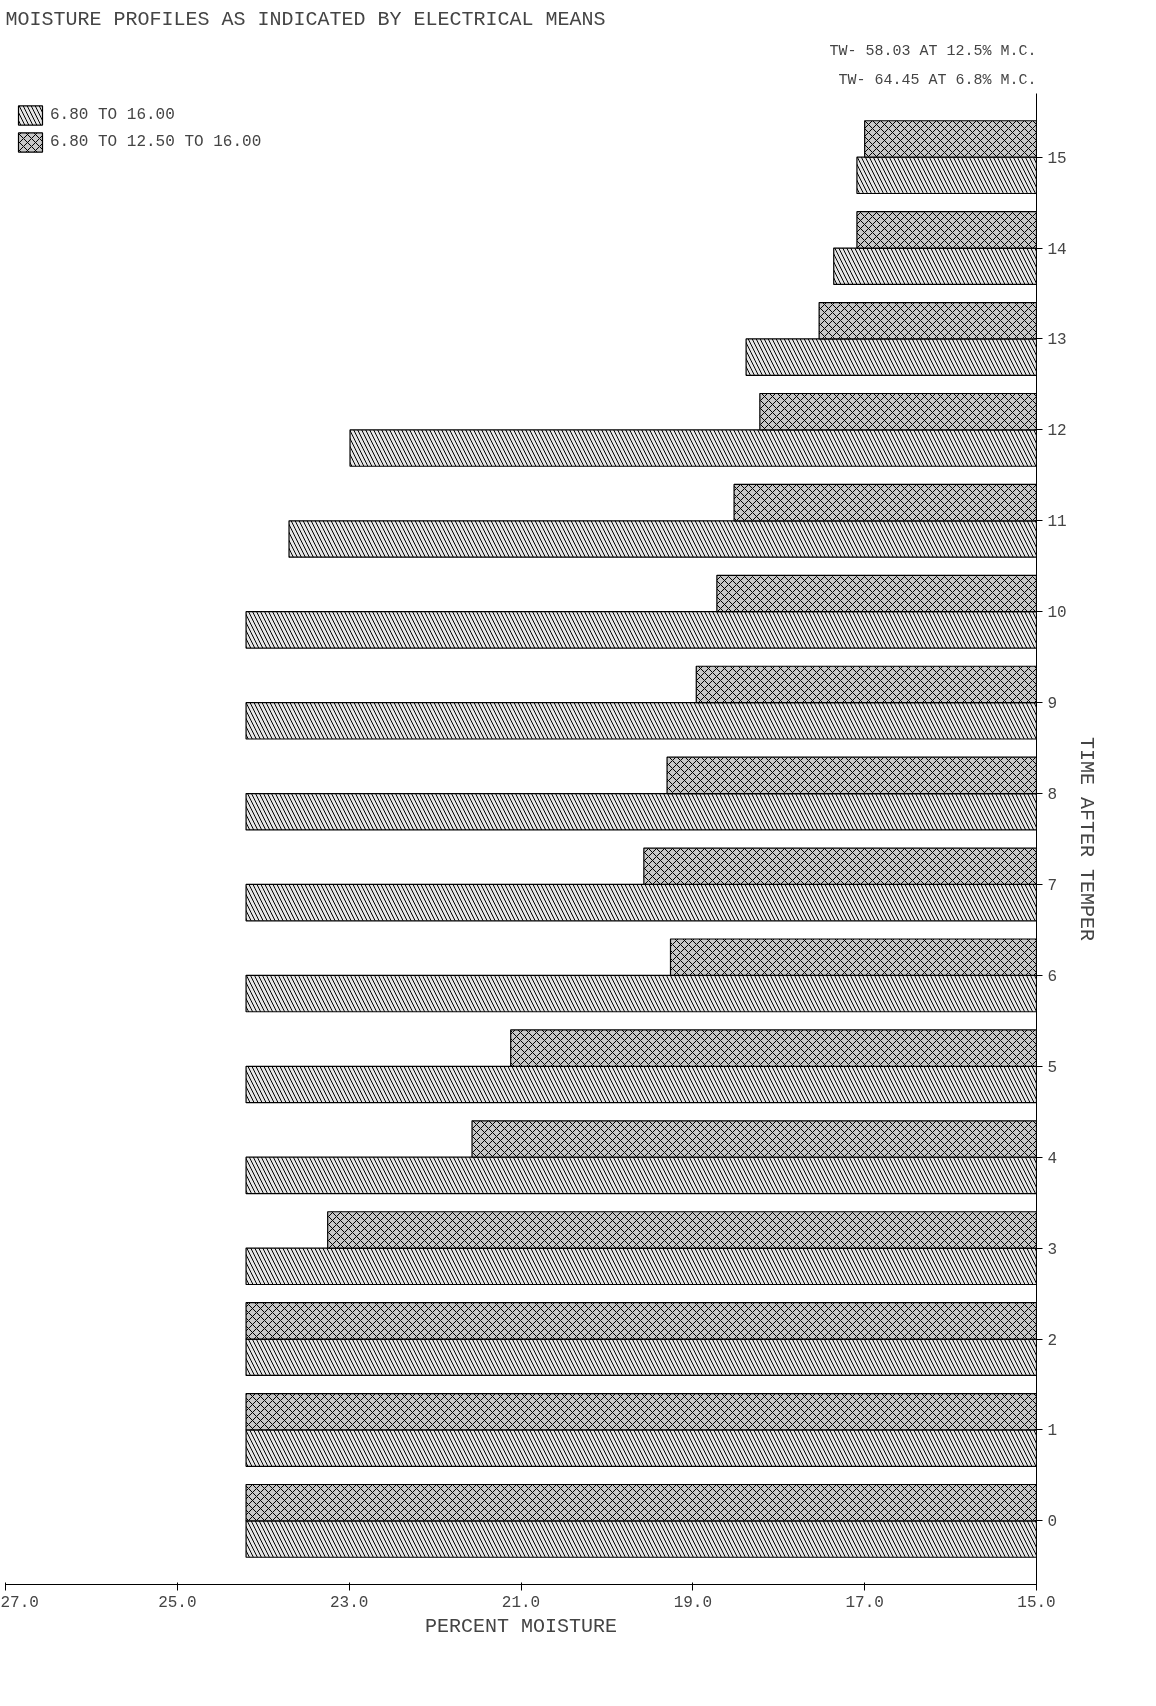 This screenshot has width=1156, height=1706. What do you see at coordinates (177, 1602) in the screenshot?
I see `x-tick-label: 25.0` at bounding box center [177, 1602].